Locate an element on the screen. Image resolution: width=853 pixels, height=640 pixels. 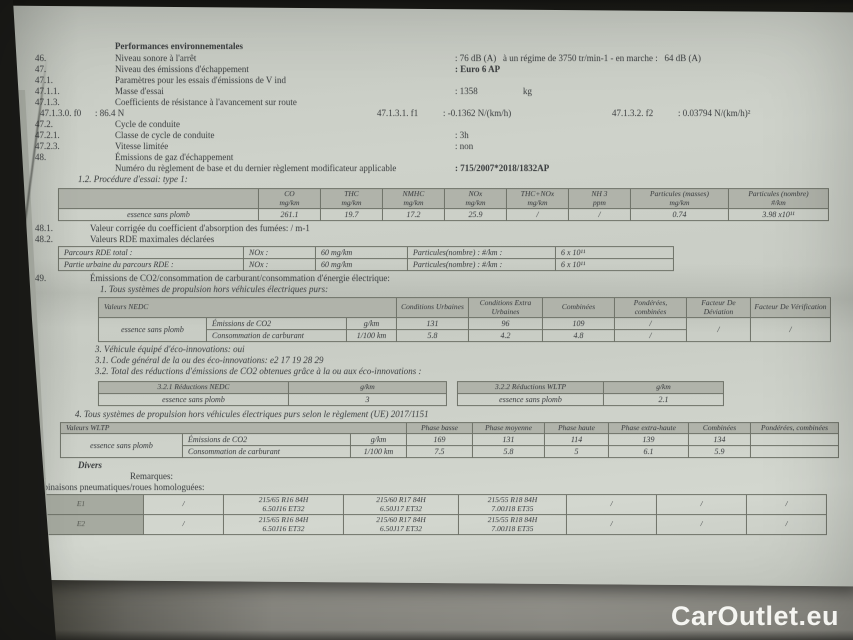
wltp-fuel-medium: 5.8 is located at coordinates (508, 451).